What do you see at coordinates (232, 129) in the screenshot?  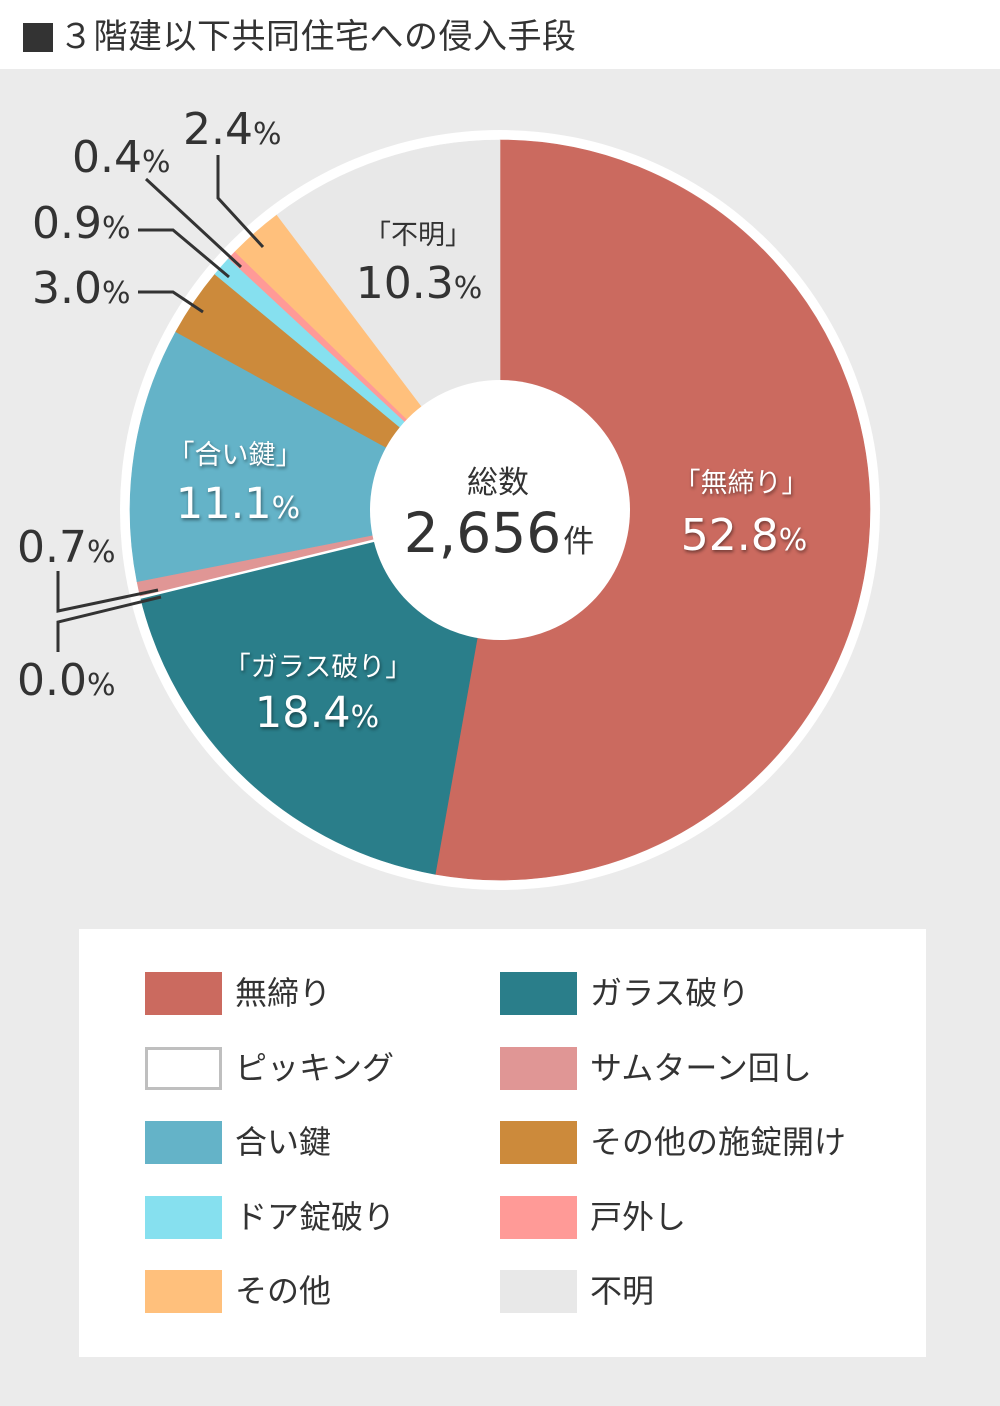 I see `label-sonota: 2.4%` at bounding box center [232, 129].